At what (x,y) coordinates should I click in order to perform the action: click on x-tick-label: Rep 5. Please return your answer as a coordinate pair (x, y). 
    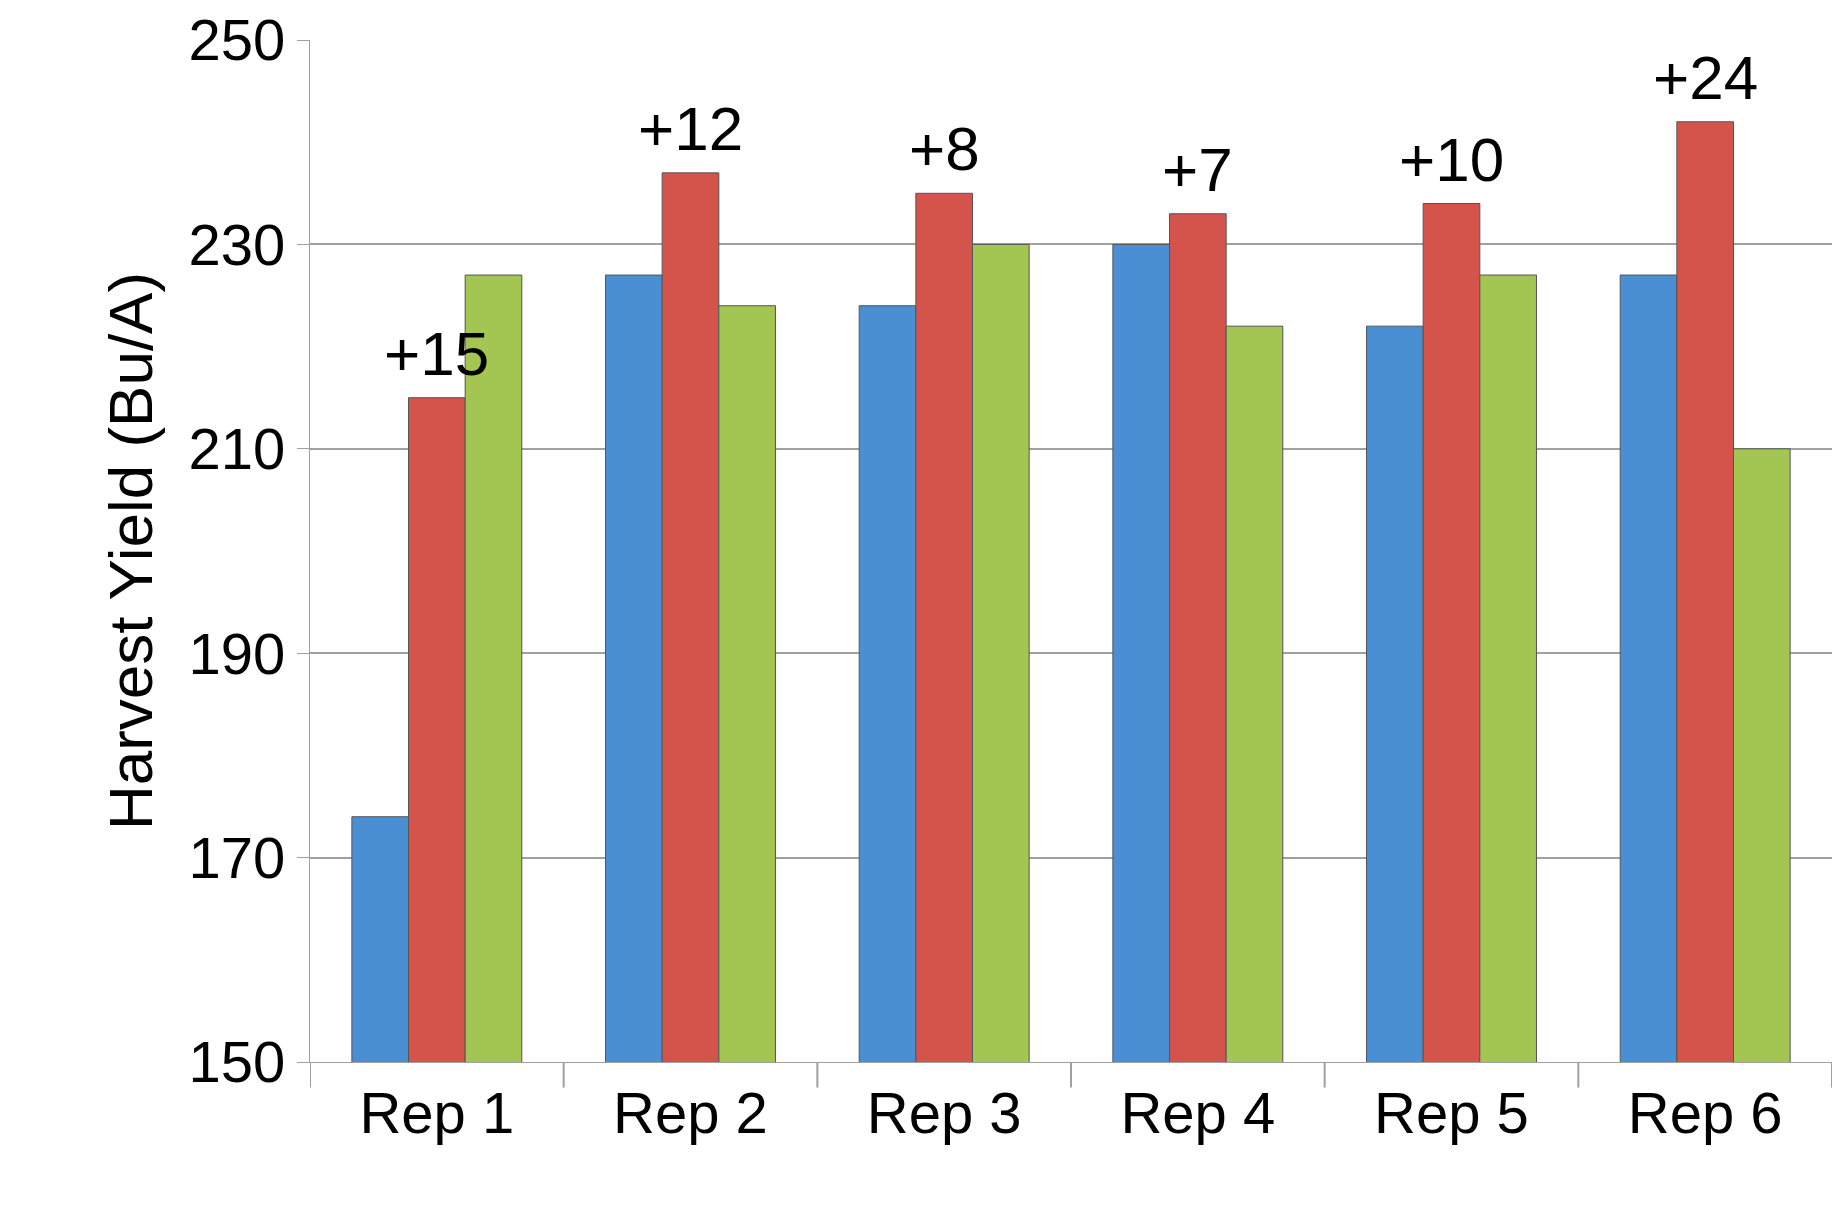
    Looking at the image, I should click on (1451, 1112).